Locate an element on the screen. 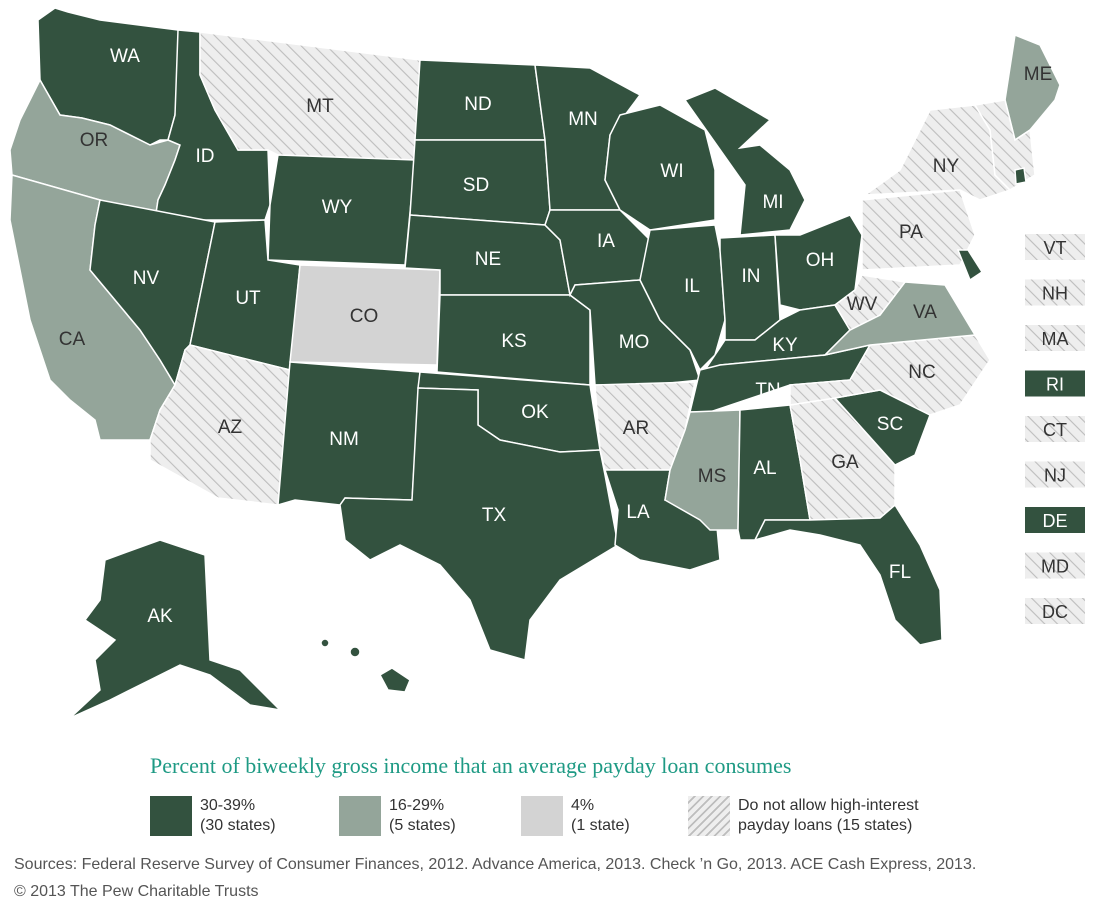 This screenshot has width=1102, height=909. label-ky: KY is located at coordinates (785, 345).